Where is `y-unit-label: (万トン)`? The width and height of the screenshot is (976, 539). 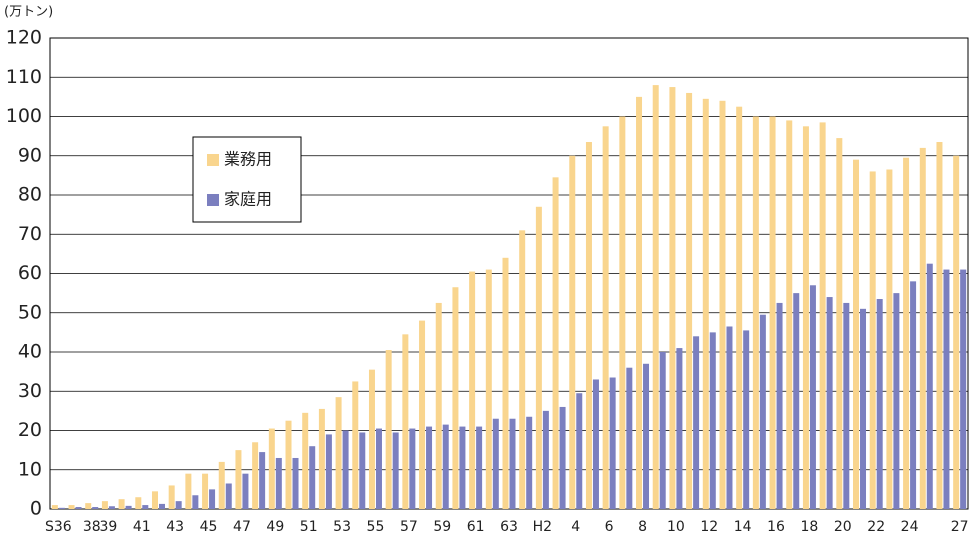 y-unit-label: (万トン) is located at coordinates (28, 12).